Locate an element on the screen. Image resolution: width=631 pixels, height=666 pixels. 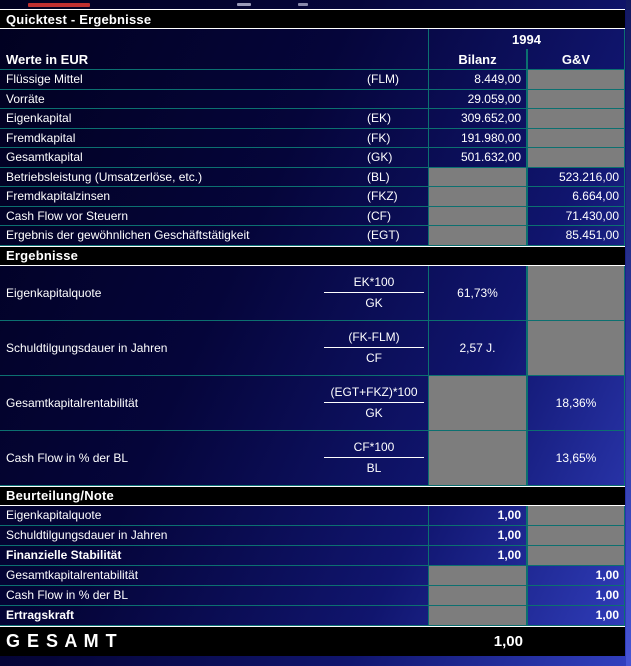
rating-label: Cash Flow in % der BL is located at coordinates (67, 595).